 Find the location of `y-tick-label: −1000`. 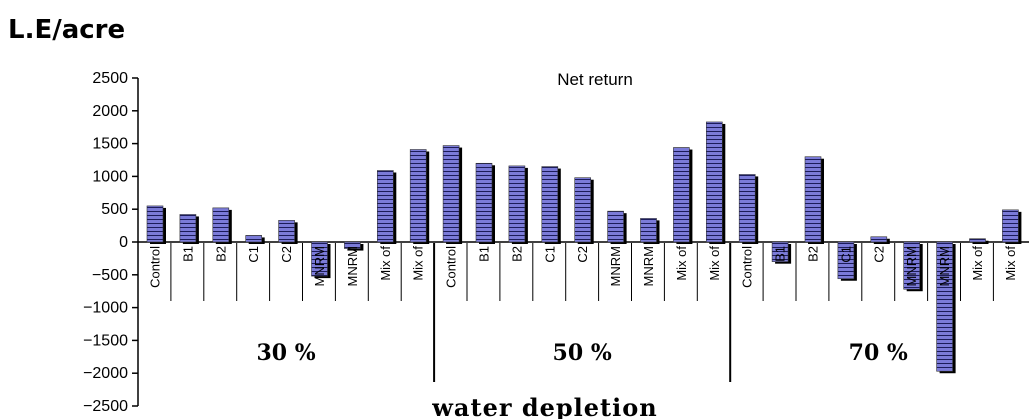

y-tick-label: −1000 is located at coordinates (105, 308).